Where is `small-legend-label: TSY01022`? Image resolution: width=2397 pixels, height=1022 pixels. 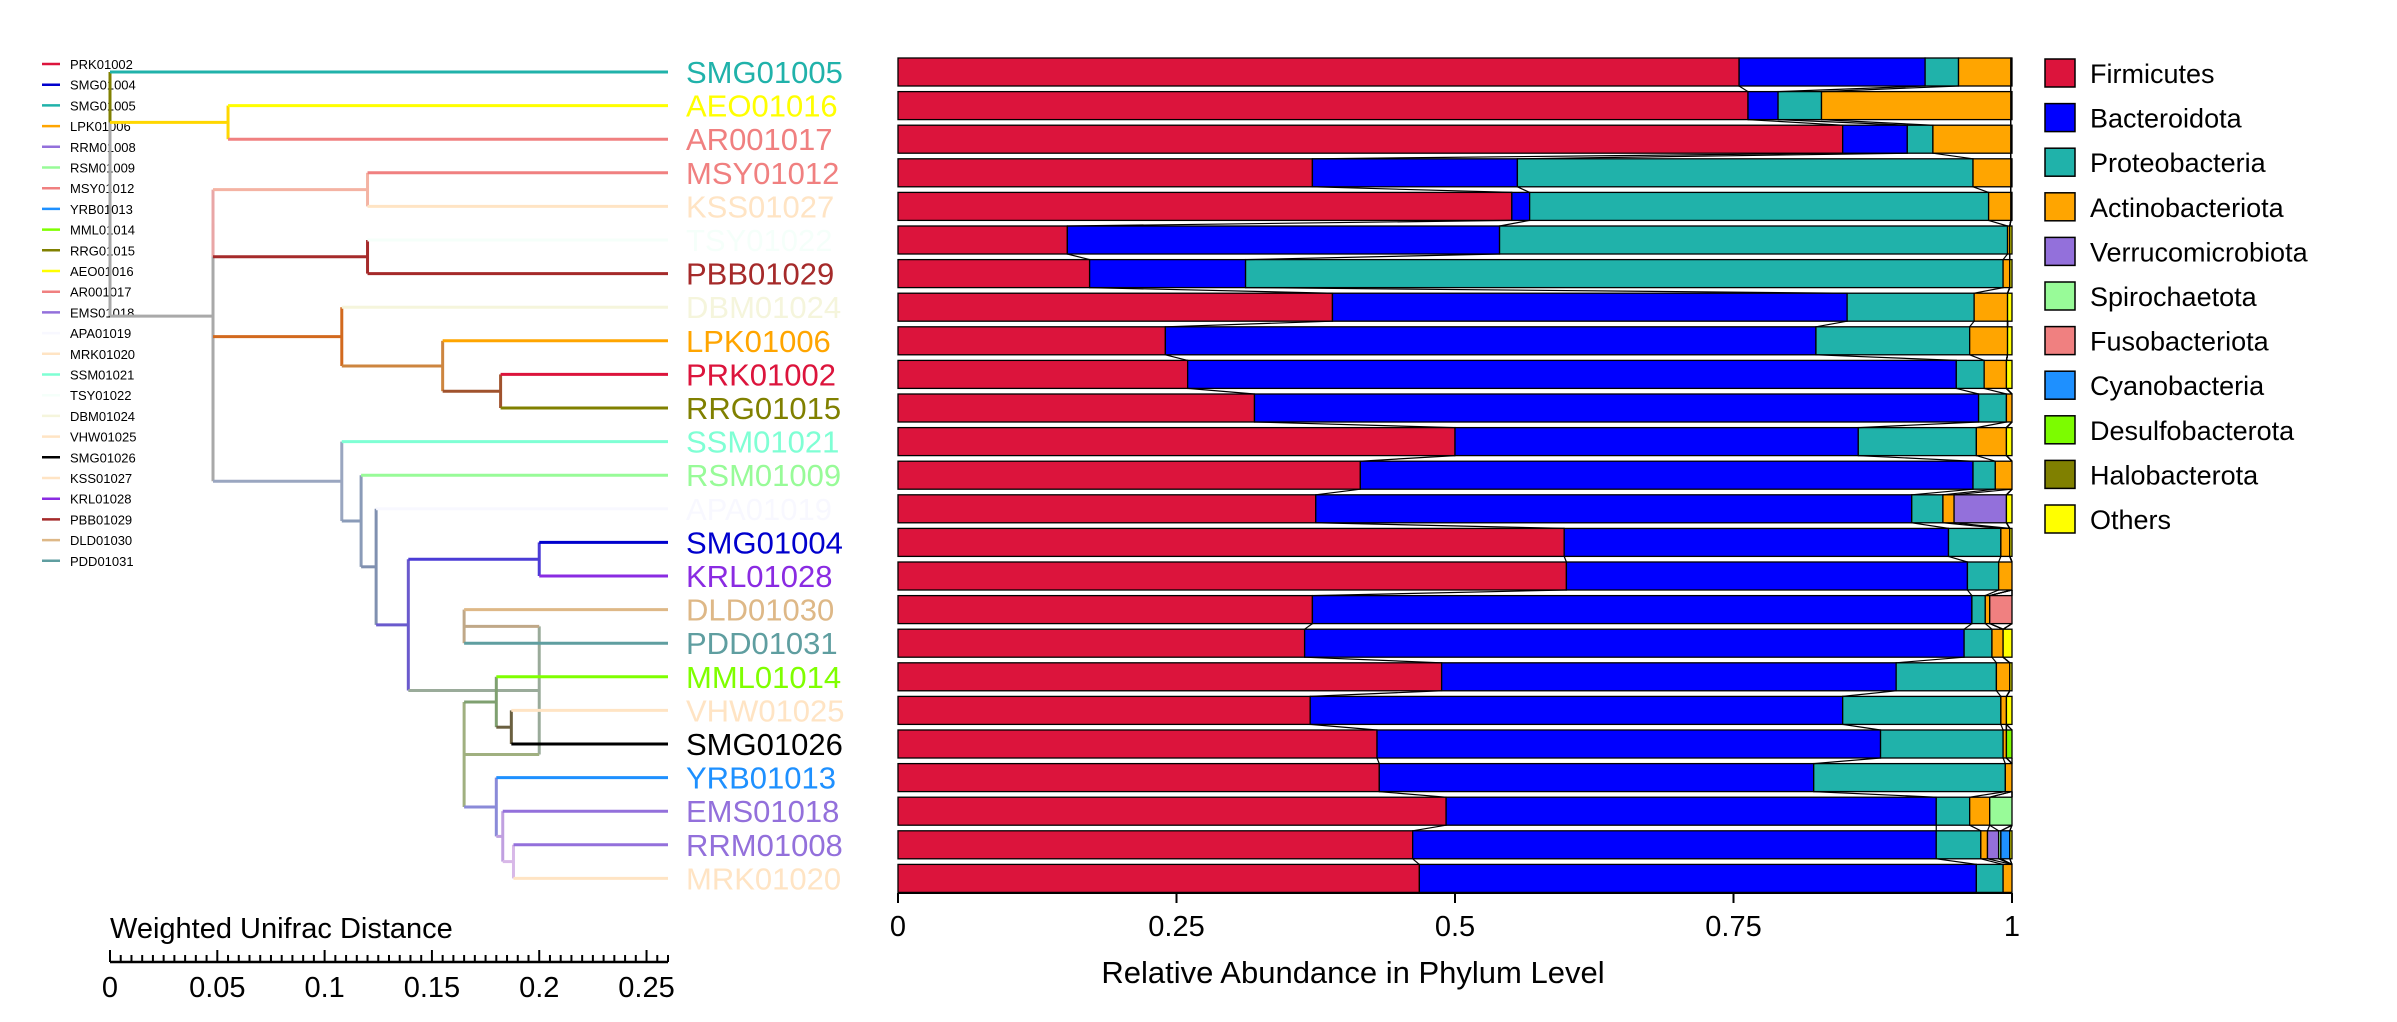
small-legend-label: TSY01022 is located at coordinates (100, 395).